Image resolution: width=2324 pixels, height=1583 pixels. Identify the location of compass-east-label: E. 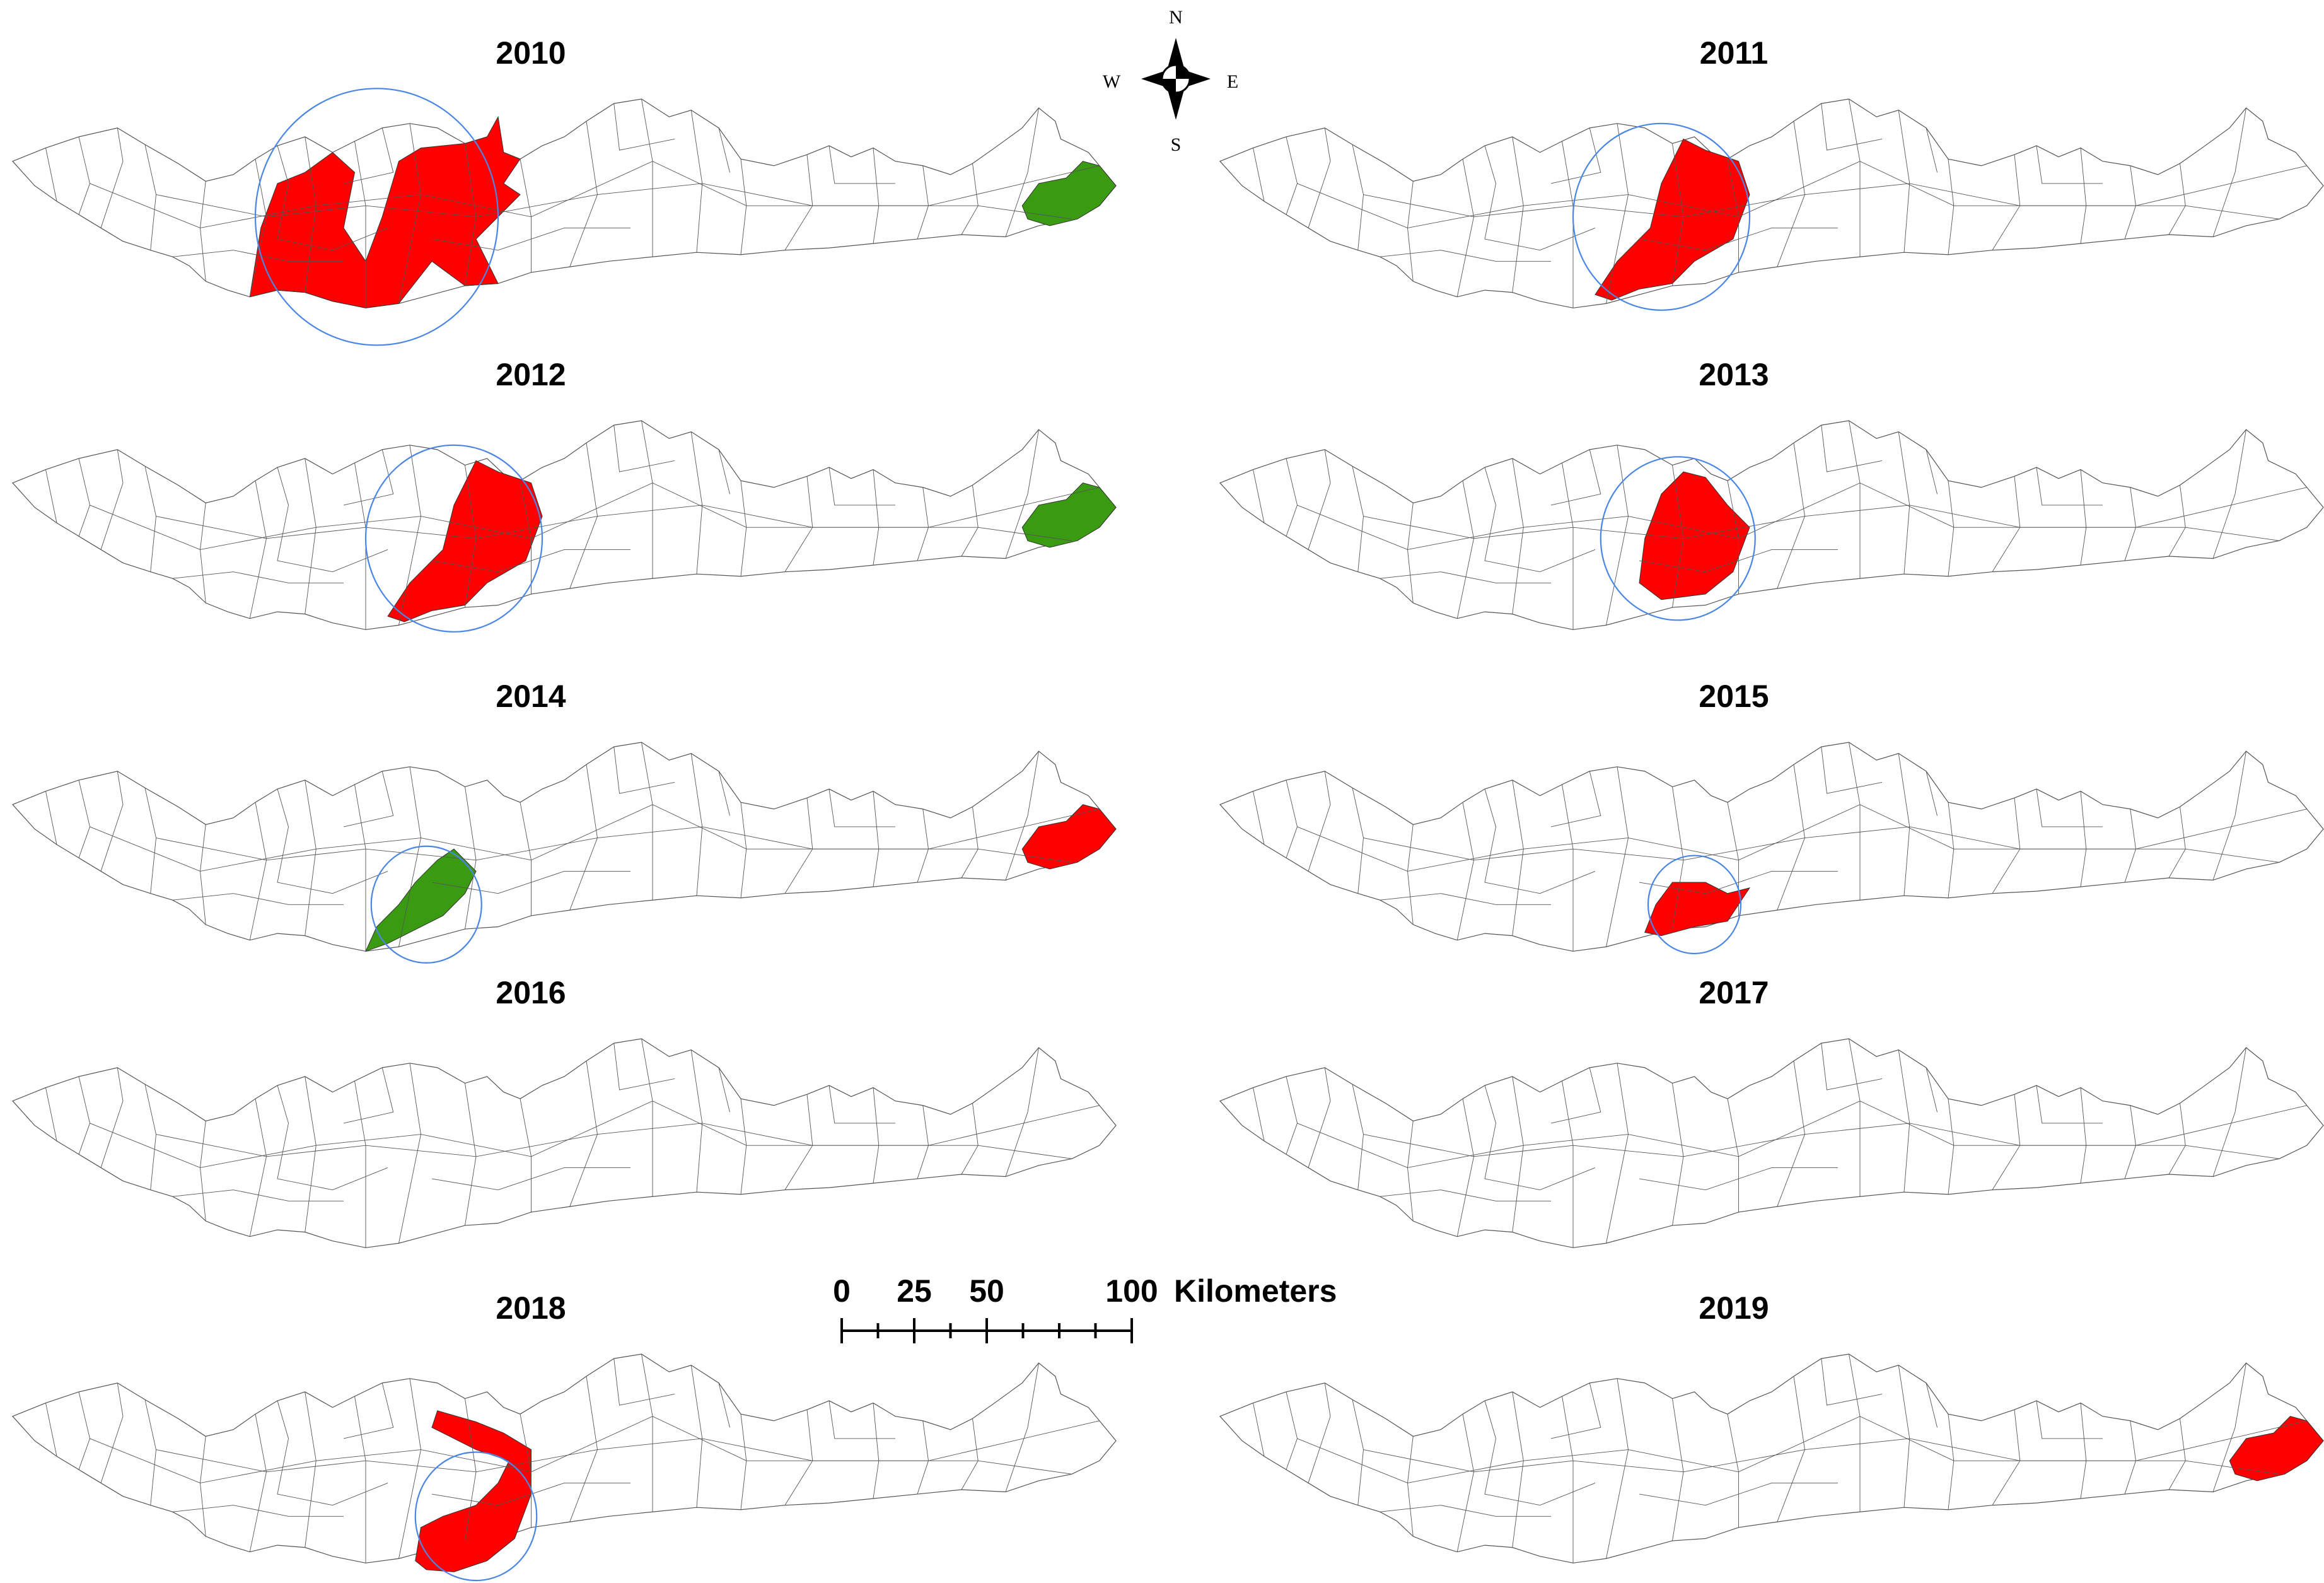
(1232, 81).